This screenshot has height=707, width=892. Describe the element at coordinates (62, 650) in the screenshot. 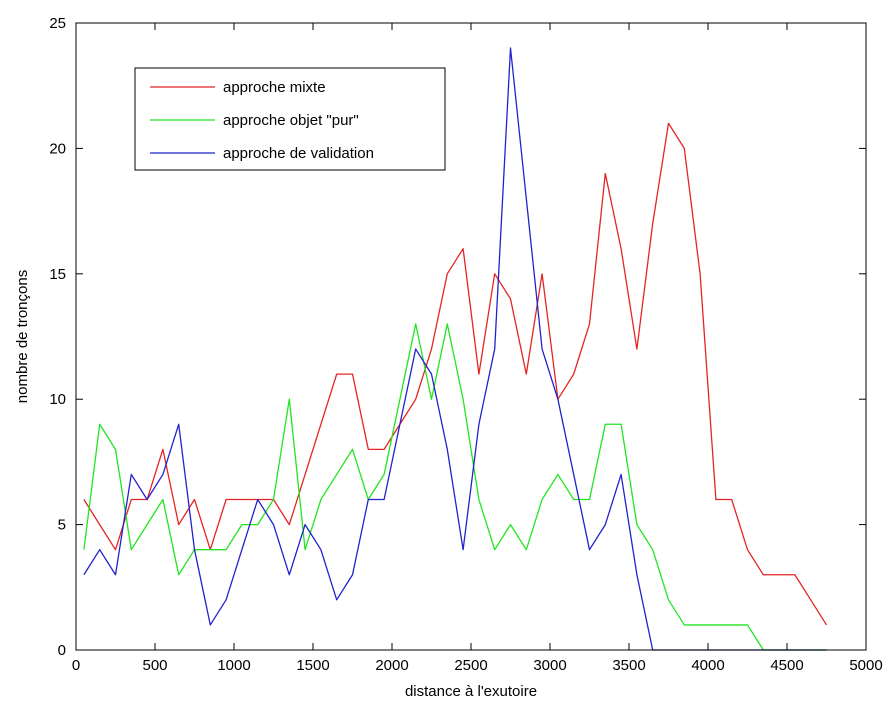

I see `y-tick-label: 0` at that location.